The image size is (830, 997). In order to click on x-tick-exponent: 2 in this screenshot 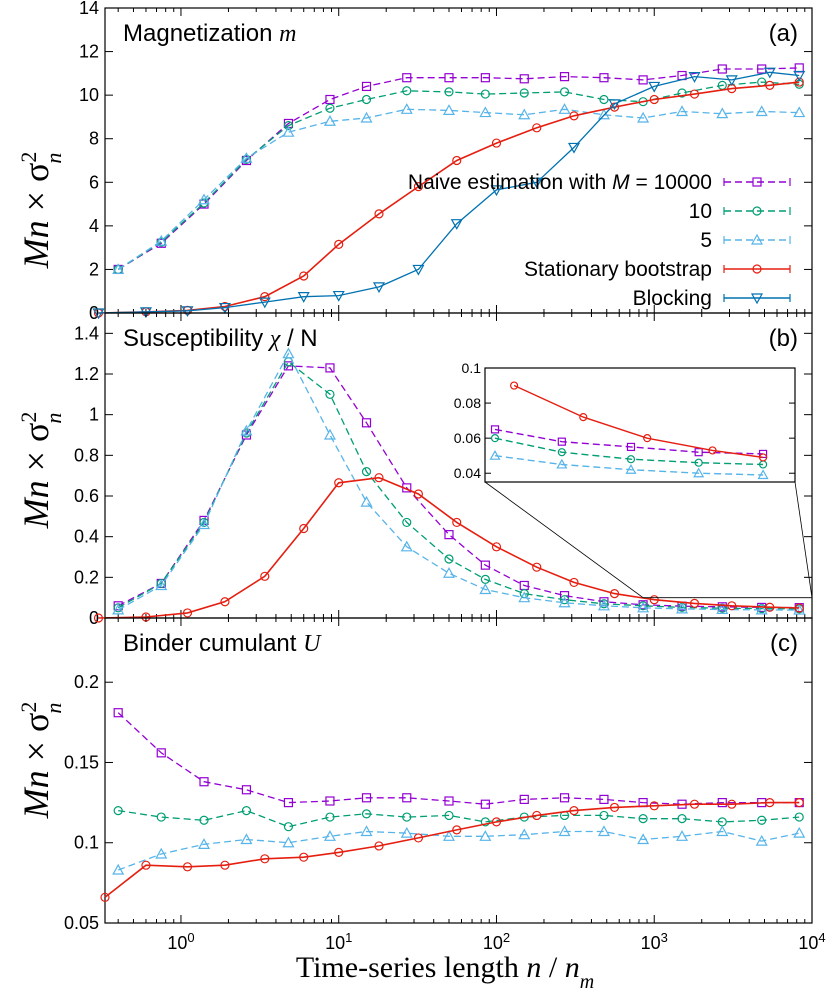, I will do `click(506, 937)`.